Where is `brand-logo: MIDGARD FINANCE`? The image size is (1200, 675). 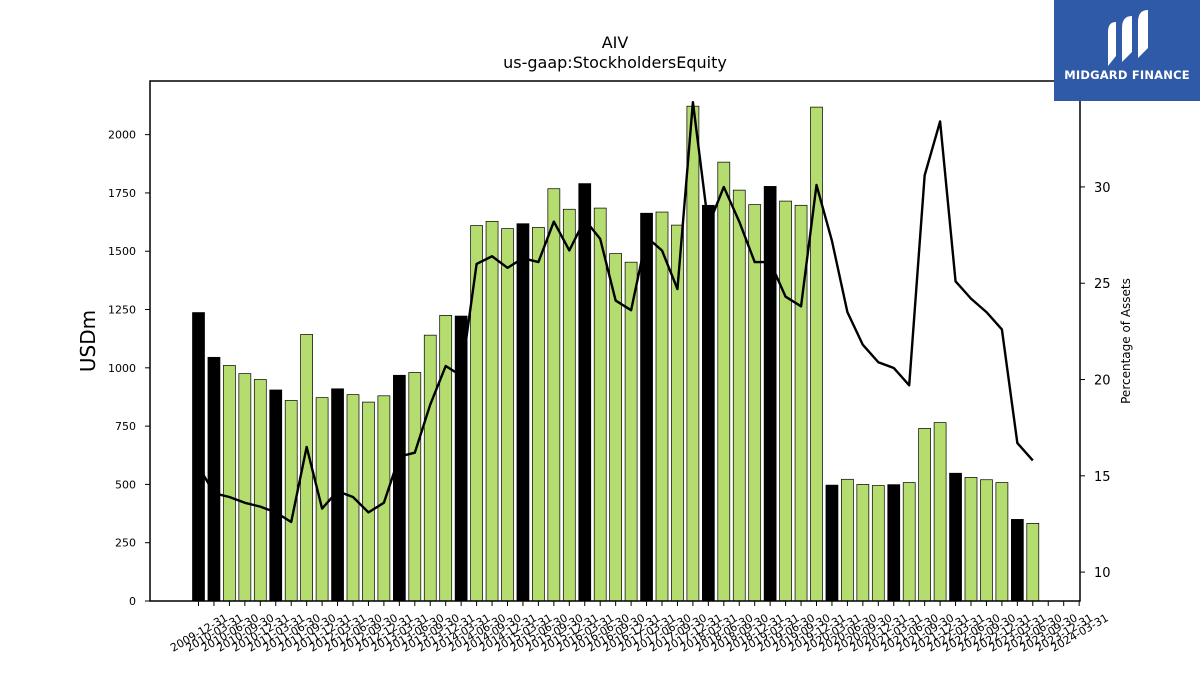 brand-logo: MIDGARD FINANCE is located at coordinates (1127, 50).